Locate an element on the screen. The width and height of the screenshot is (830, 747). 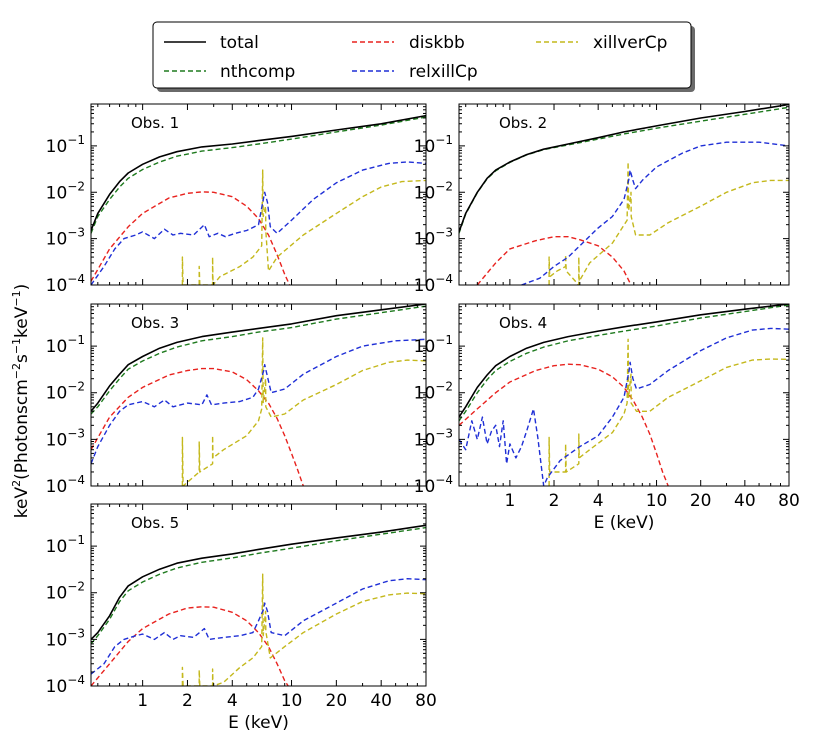
legend-label-diskbb: diskbb is located at coordinates (437, 43).